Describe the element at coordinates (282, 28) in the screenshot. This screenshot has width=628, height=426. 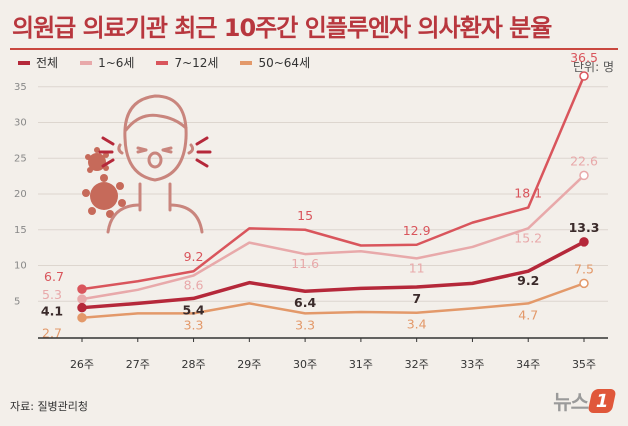
I see `chart-title: 의원급 의료기관 최근 10주간 인플루엔자 의사환자 분율` at that location.